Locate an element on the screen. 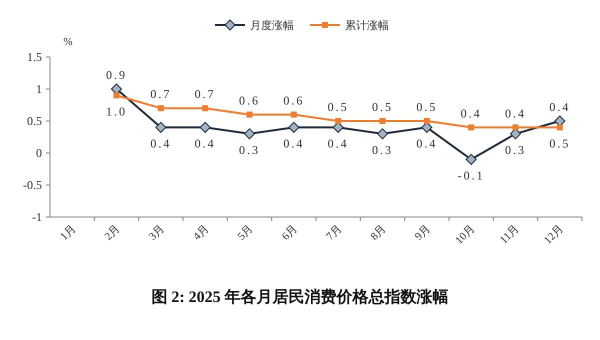 The height and width of the screenshot is (340, 600). data-label: 1.0 is located at coordinates (116, 111).